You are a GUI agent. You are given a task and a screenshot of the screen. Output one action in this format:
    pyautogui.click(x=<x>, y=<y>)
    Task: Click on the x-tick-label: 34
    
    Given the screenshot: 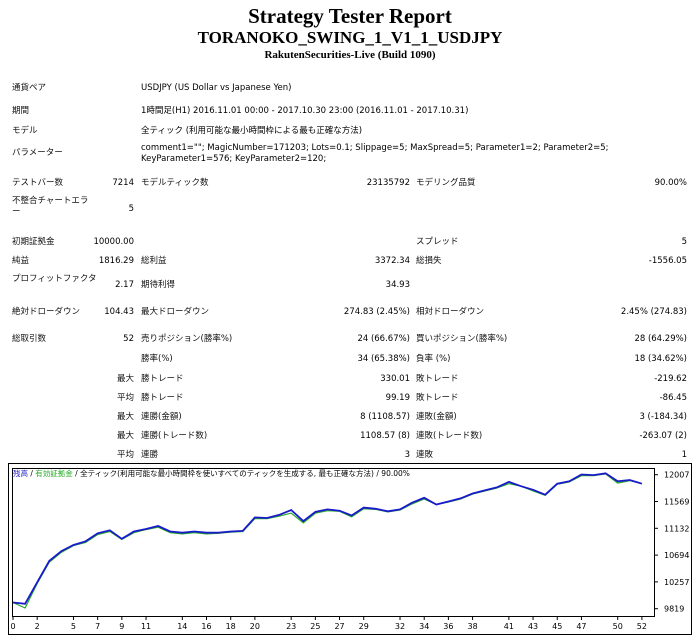 What is the action you would take?
    pyautogui.click(x=424, y=626)
    